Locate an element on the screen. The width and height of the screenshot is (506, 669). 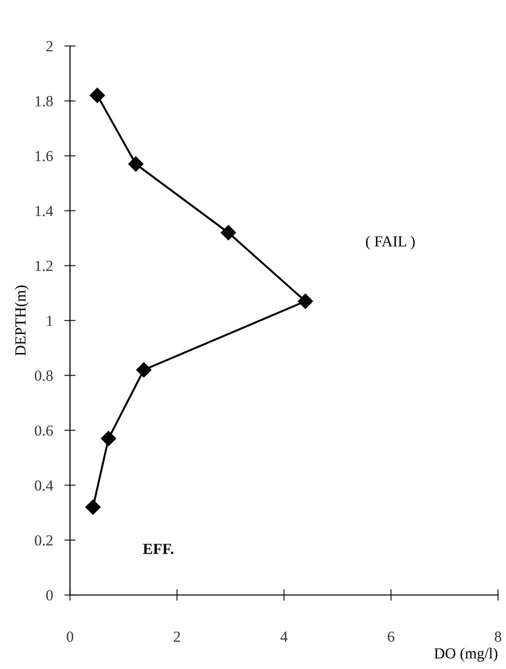
annotation: ( FAIL ) is located at coordinates (390, 243).